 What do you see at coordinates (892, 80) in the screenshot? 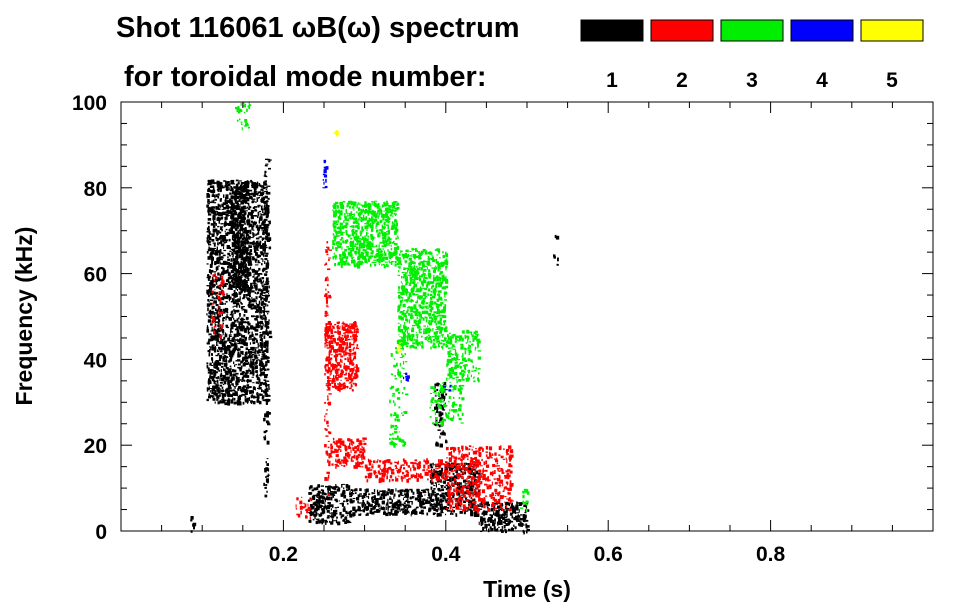
I see `legend-label-mode-5: 5` at bounding box center [892, 80].